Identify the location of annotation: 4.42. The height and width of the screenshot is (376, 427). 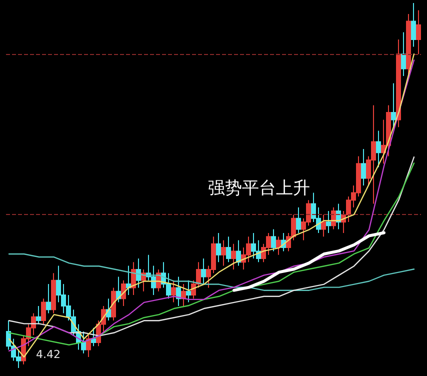
(48, 354).